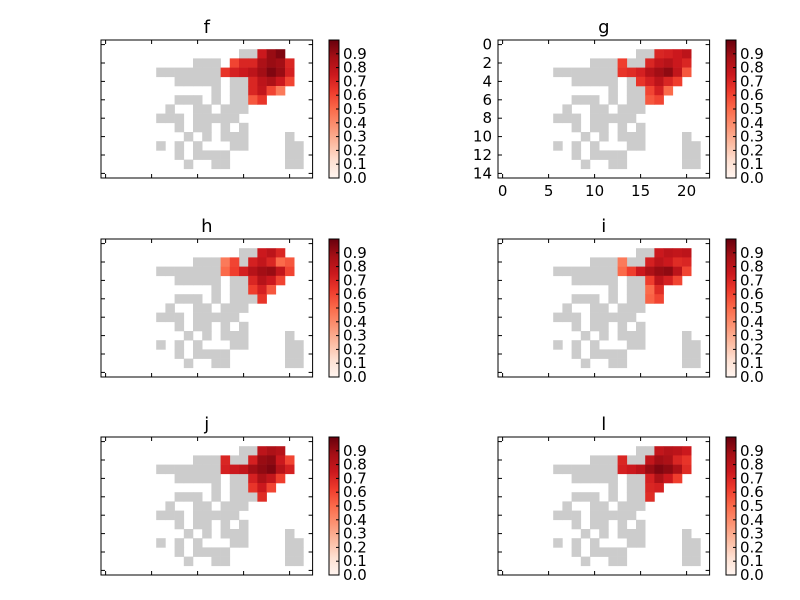 The image size is (800, 600). Describe the element at coordinates (752, 164) in the screenshot. I see `colorbar-tick-label: 0.1` at that location.